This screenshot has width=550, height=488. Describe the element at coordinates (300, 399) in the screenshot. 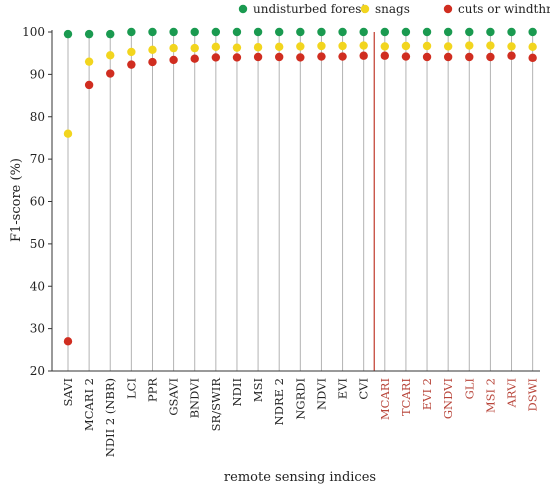

I see `x-tick-label: NGRDI` at that location.